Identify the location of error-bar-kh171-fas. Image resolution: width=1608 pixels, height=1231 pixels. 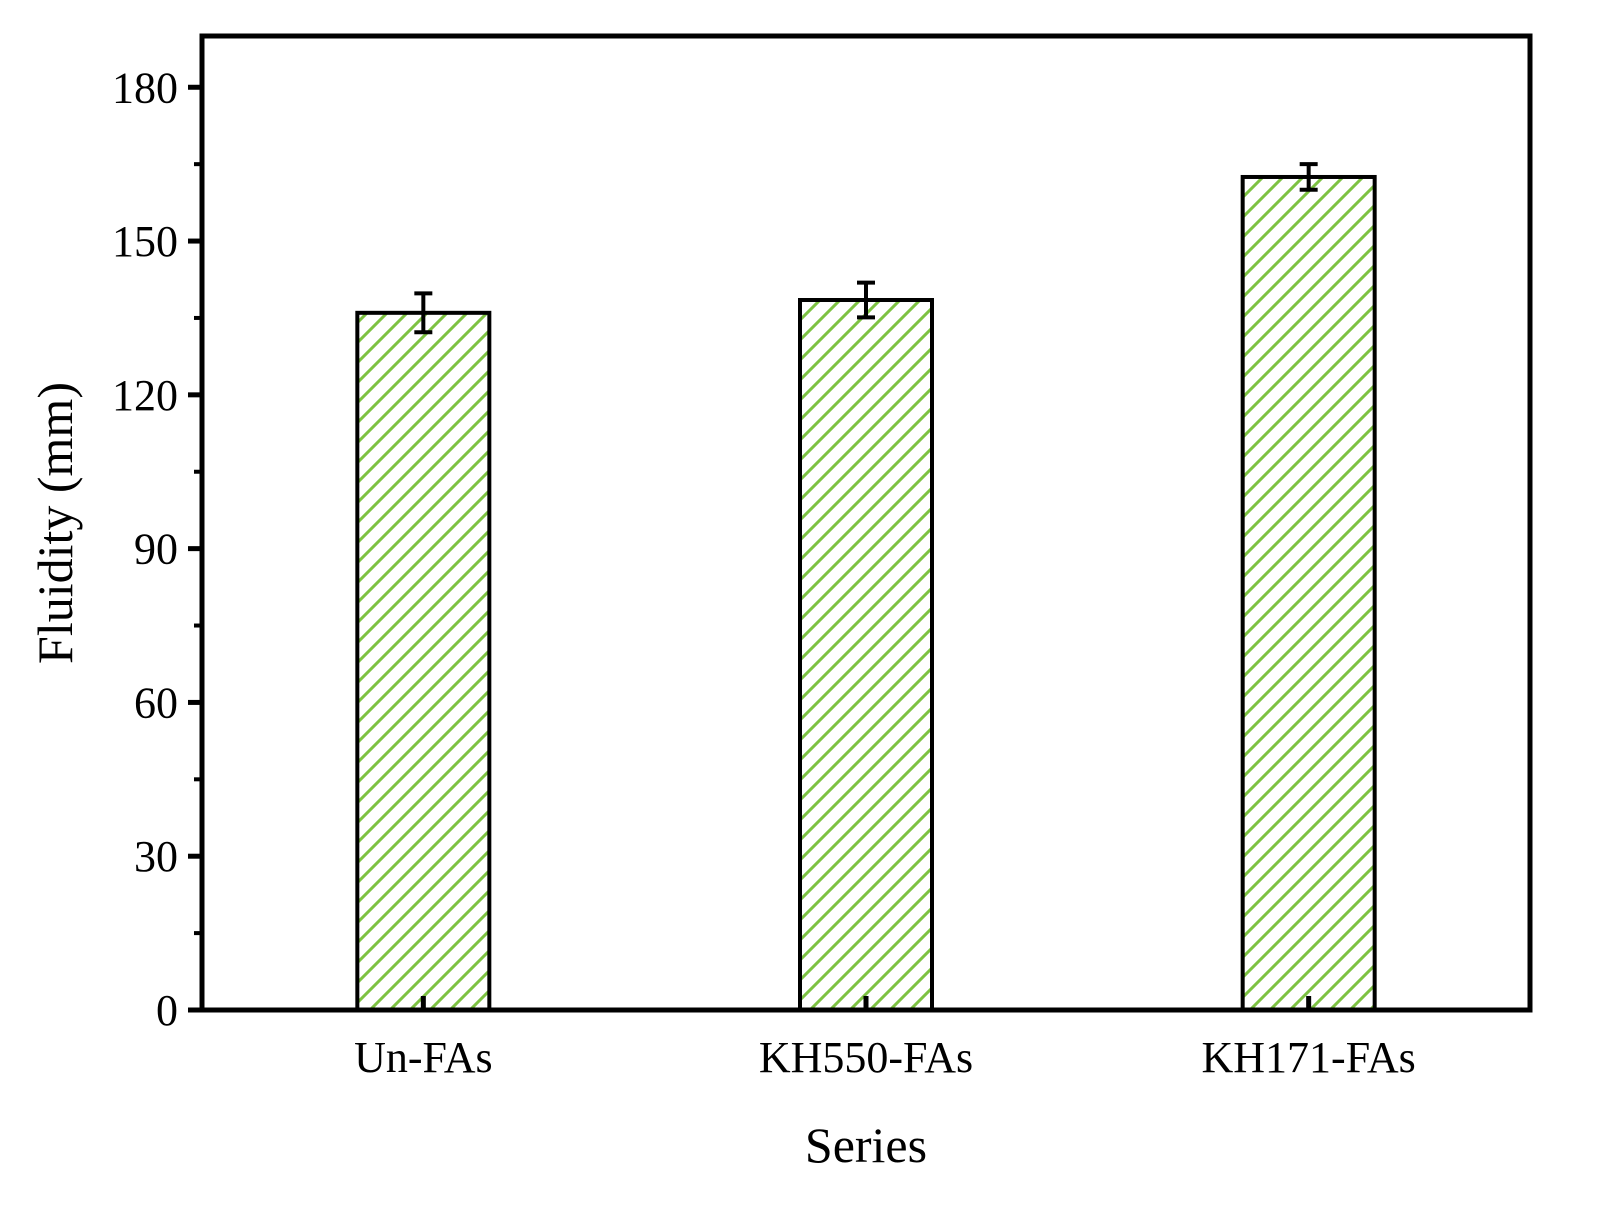
(1308, 177).